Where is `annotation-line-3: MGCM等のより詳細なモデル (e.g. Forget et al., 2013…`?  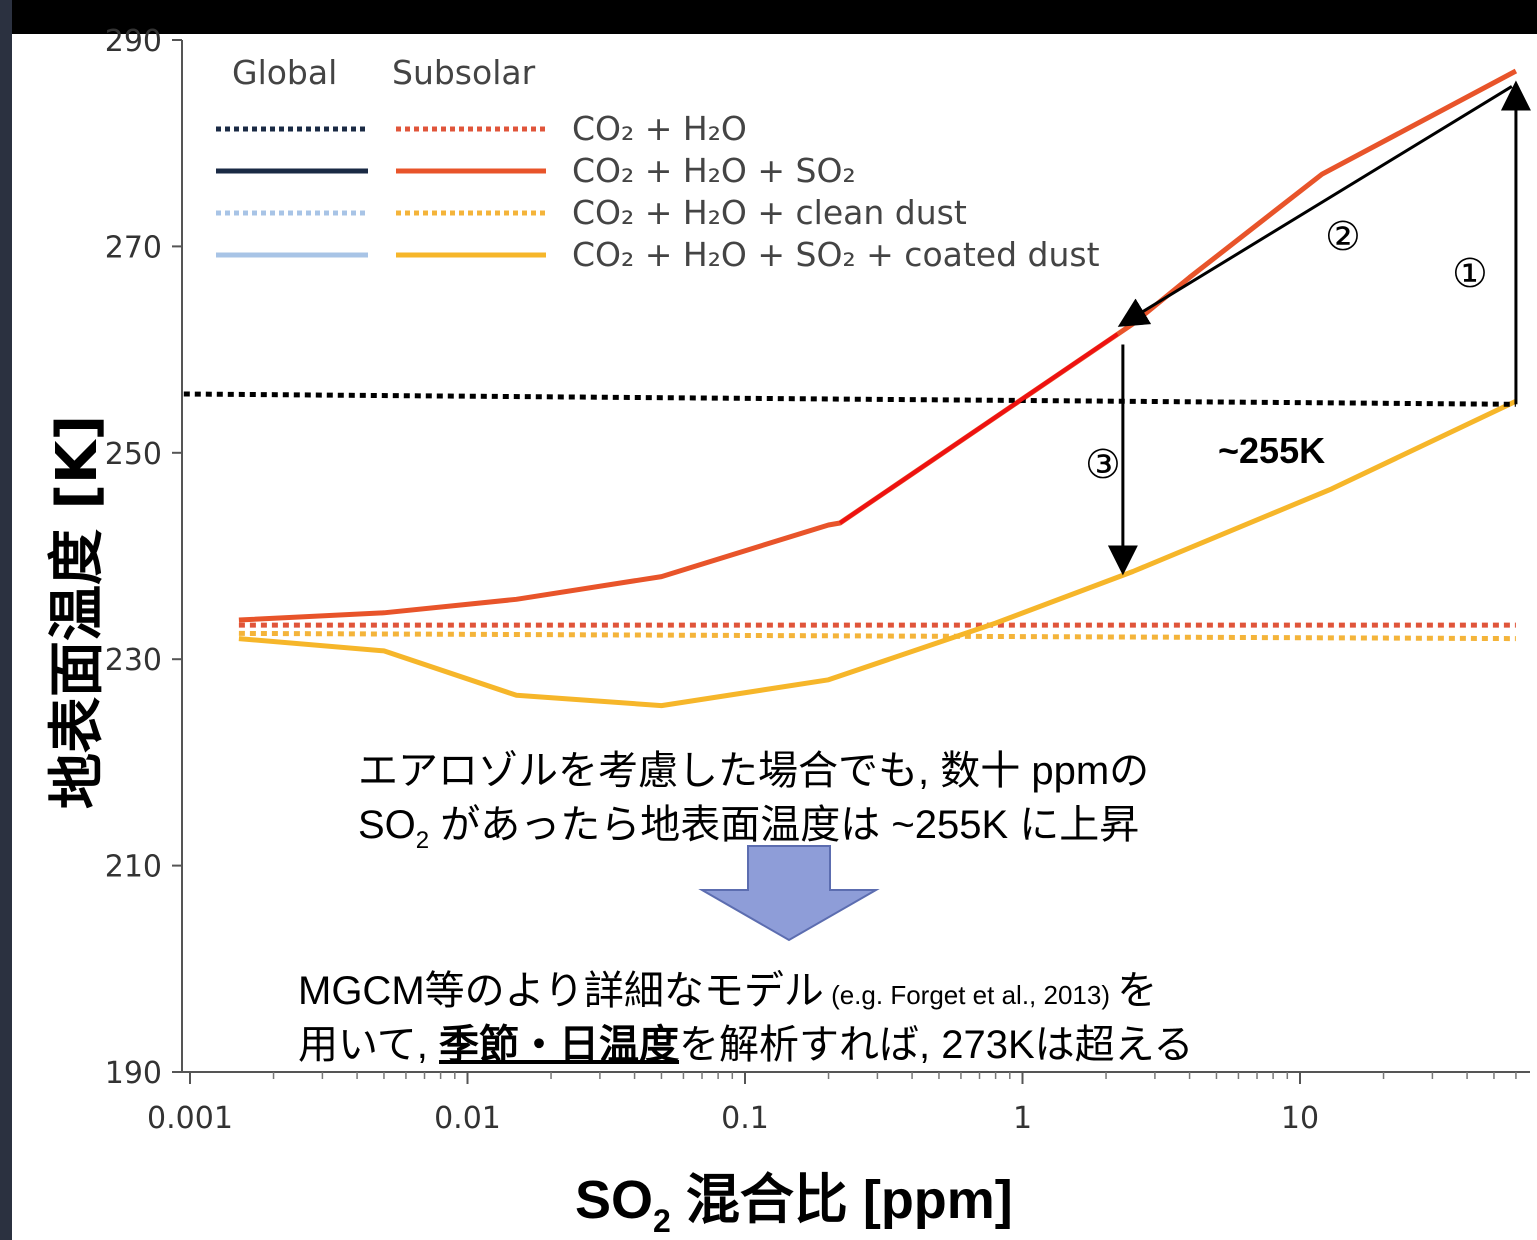 annotation-line-3: MGCM等のより詳細なモデル (e.g. Forget et al., 2013… is located at coordinates (727, 991).